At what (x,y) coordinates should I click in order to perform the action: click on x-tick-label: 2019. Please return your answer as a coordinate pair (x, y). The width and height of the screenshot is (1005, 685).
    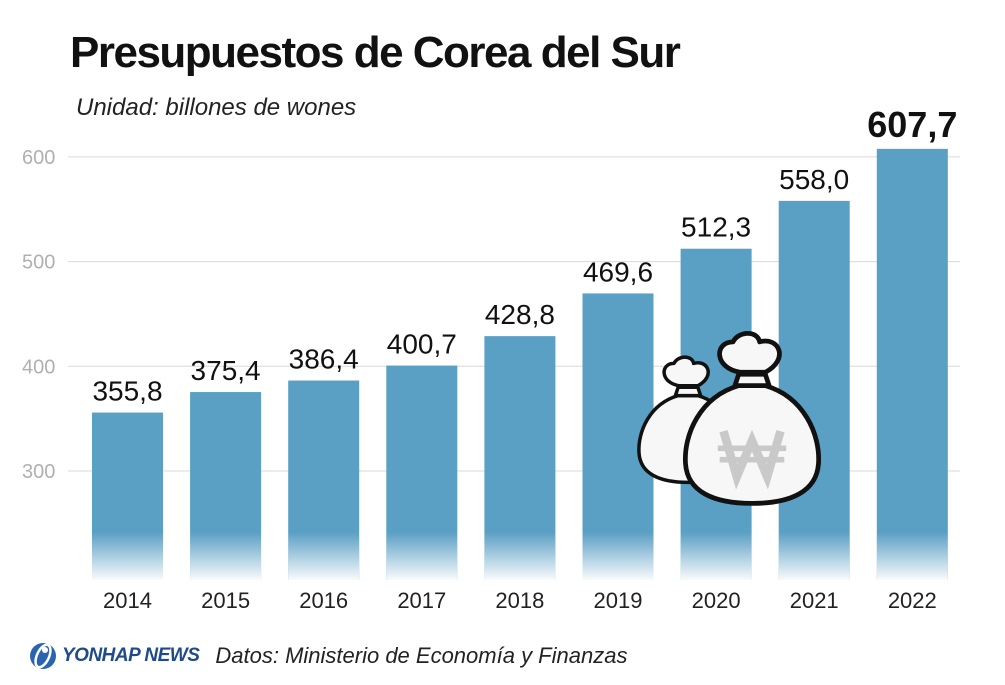
    Looking at the image, I should click on (618, 600).